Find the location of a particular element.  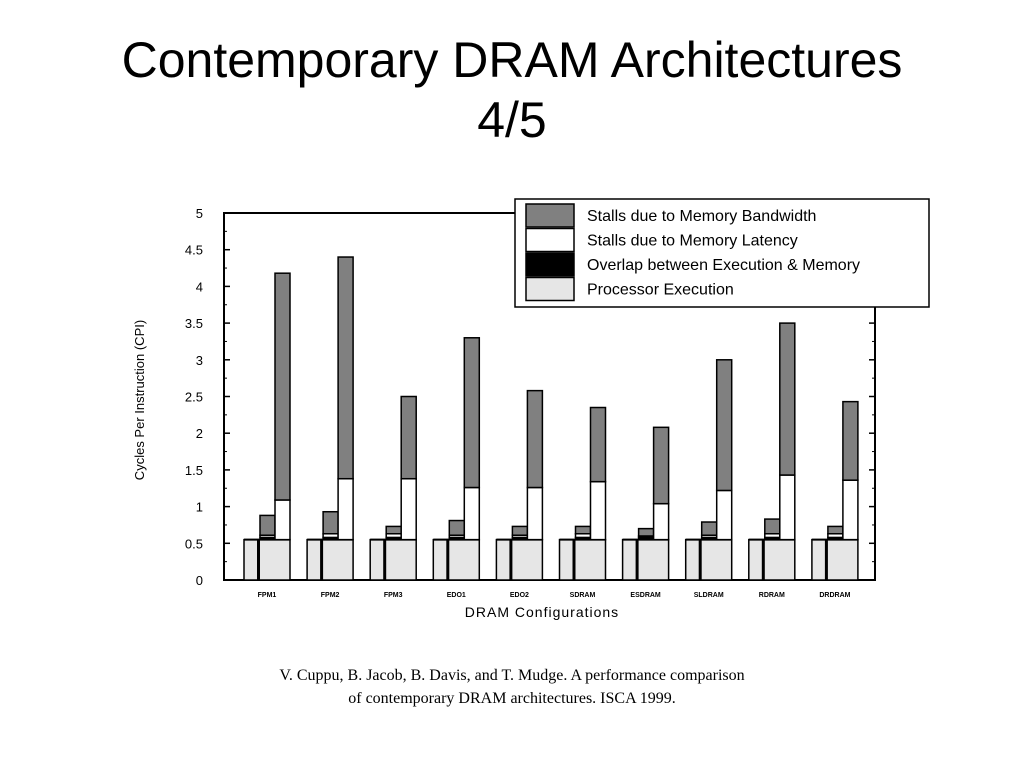

bar-group-edo2 is located at coordinates (519, 485).